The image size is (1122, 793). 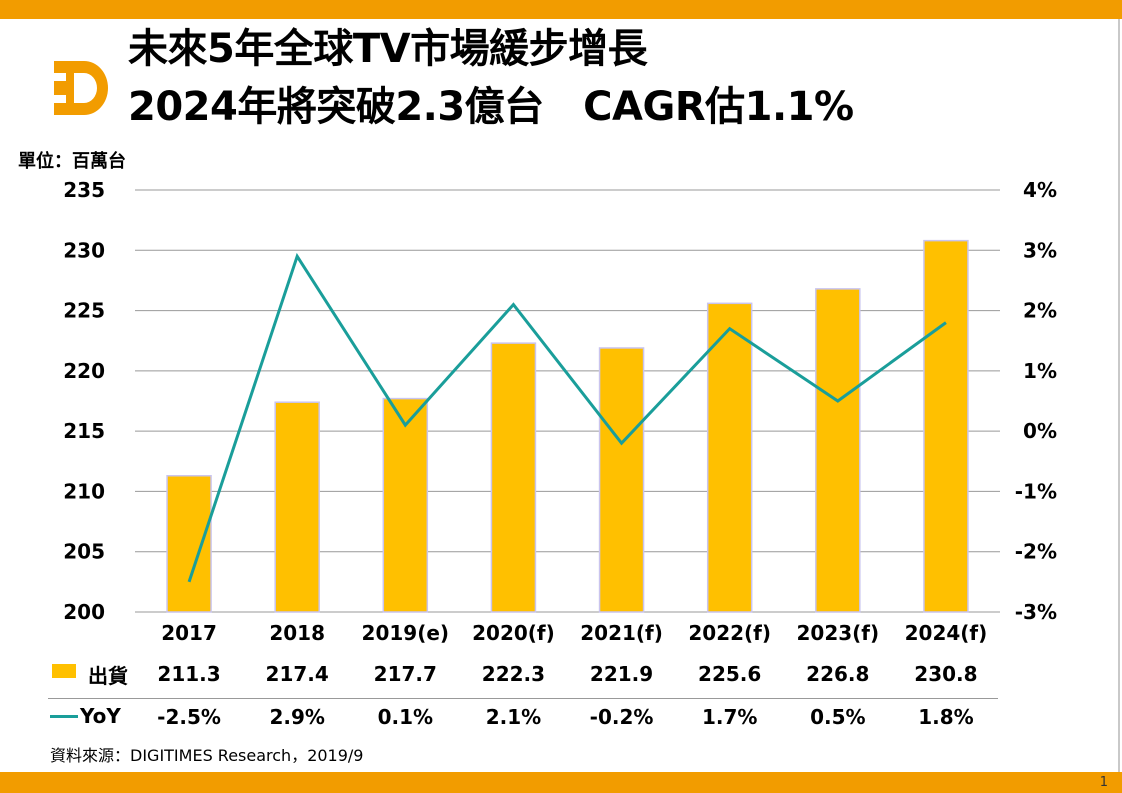 What do you see at coordinates (837, 633) in the screenshot?
I see `x-tick-label: 2023(f)` at bounding box center [837, 633].